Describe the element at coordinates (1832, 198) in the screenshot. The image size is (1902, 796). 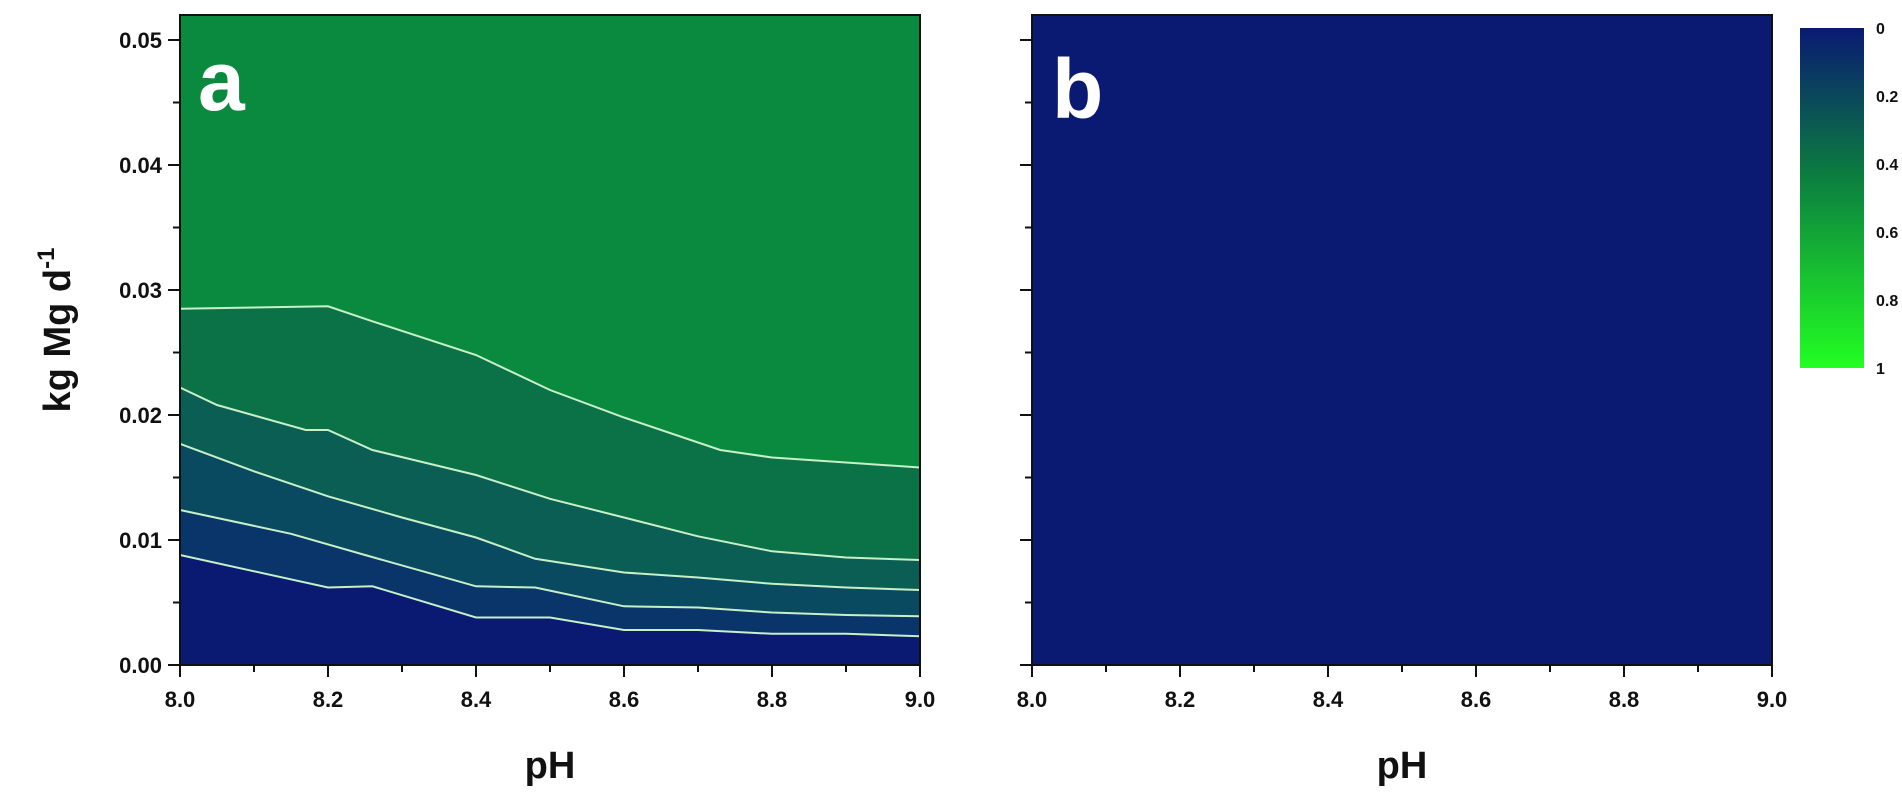
I see `colorbar-gradient` at that location.